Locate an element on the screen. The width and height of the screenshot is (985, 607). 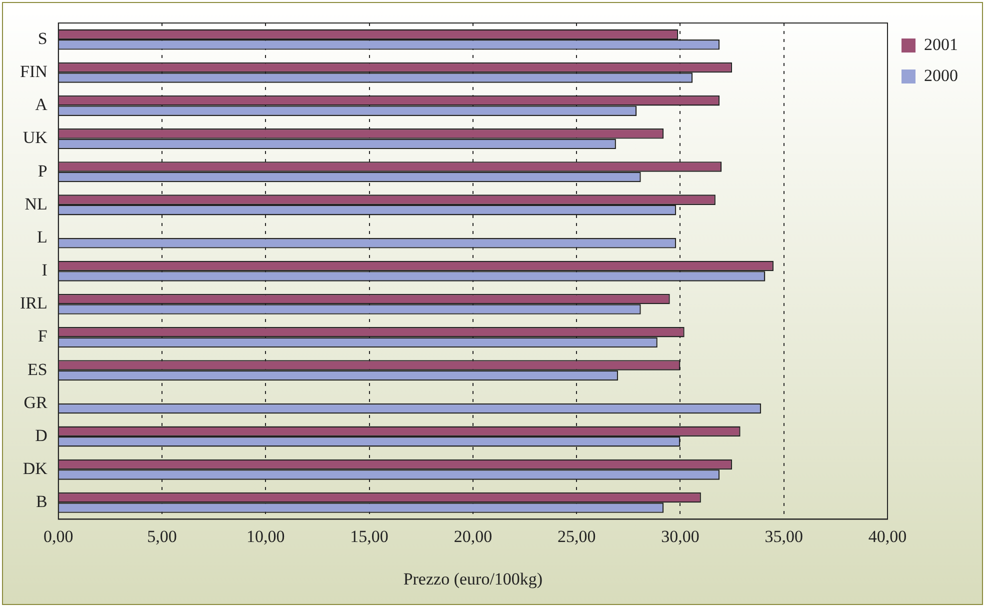
y-tick-label: F is located at coordinates (43, 336).